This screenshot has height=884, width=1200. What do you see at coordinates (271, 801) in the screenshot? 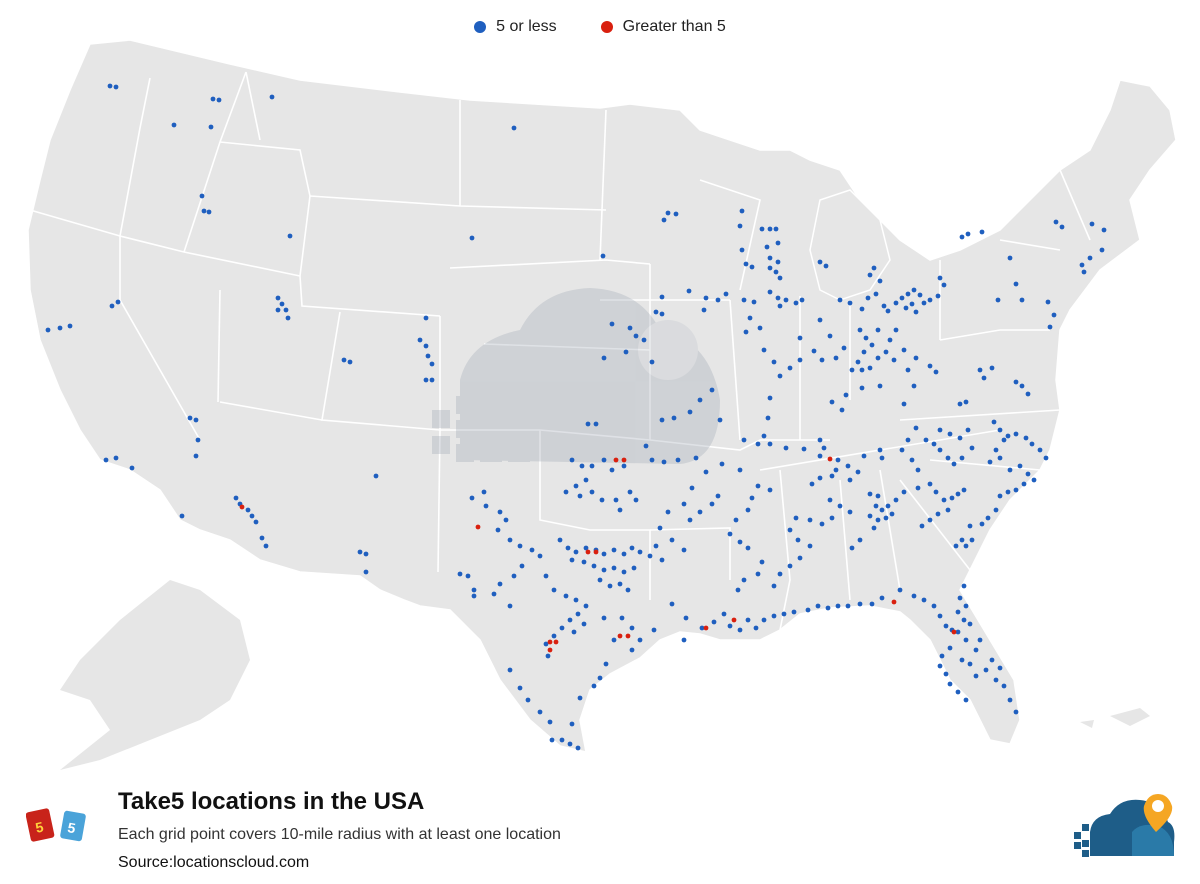
I see `map-title: Take5 locations in the USA` at bounding box center [271, 801].